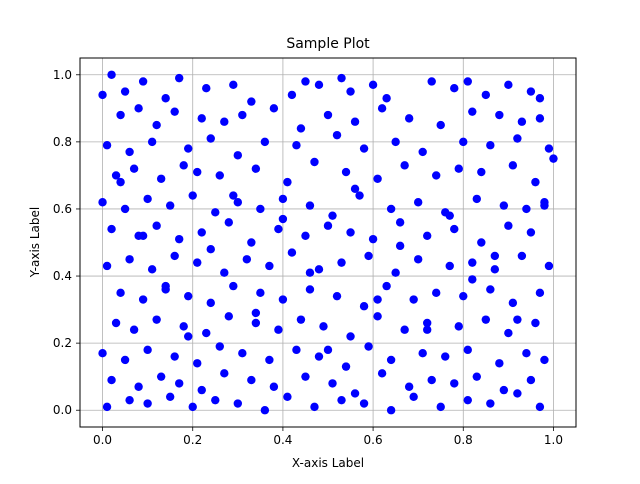  What do you see at coordinates (62, 142) in the screenshot?
I see `y-tick-label: 0.8` at bounding box center [62, 142].